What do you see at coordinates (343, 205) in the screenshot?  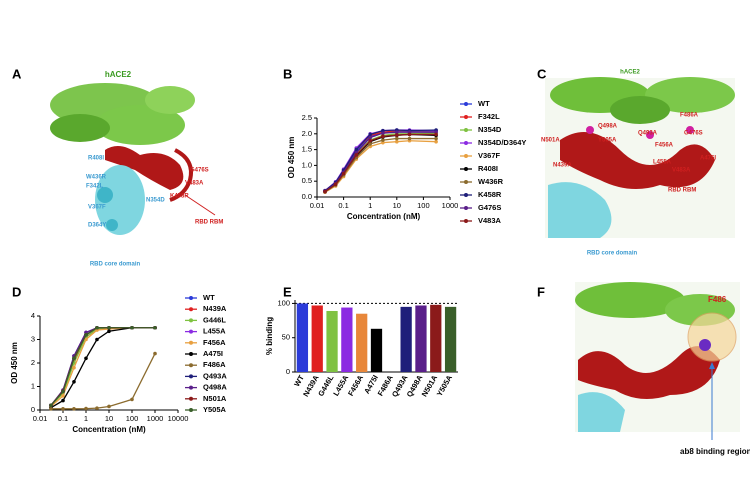 I see `x-tick-label: 0.1` at bounding box center [343, 205].